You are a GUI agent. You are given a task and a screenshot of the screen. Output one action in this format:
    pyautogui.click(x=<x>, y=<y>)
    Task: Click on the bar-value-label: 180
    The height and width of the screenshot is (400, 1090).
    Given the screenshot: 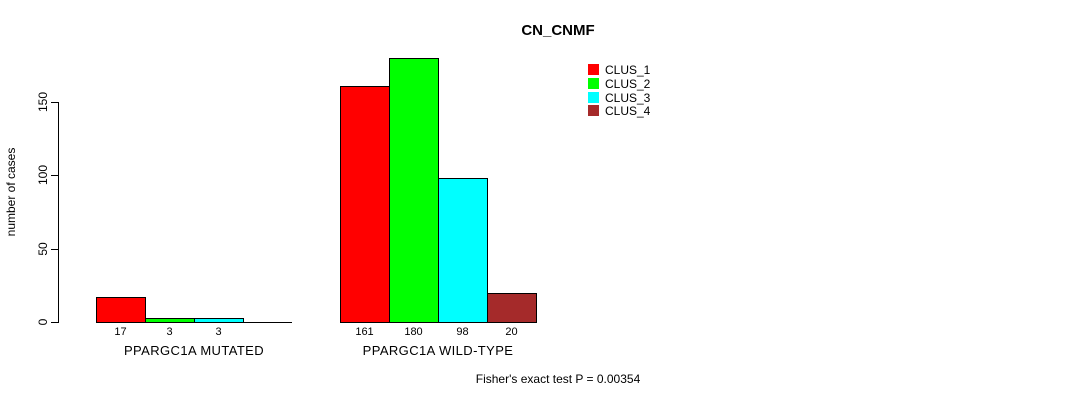 What is the action you would take?
    pyautogui.click(x=413, y=332)
    